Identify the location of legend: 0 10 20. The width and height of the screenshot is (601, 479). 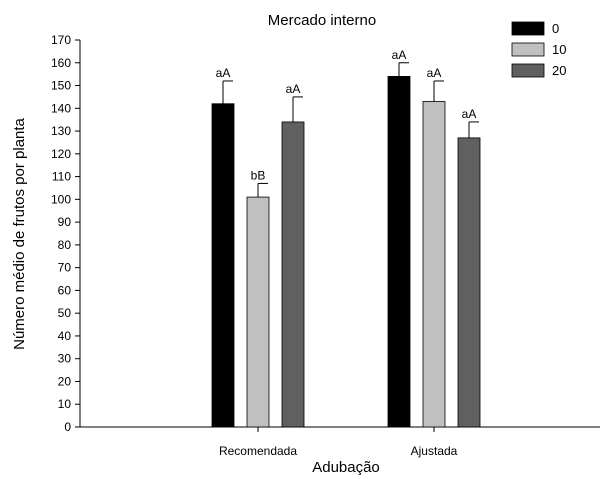
(538, 49).